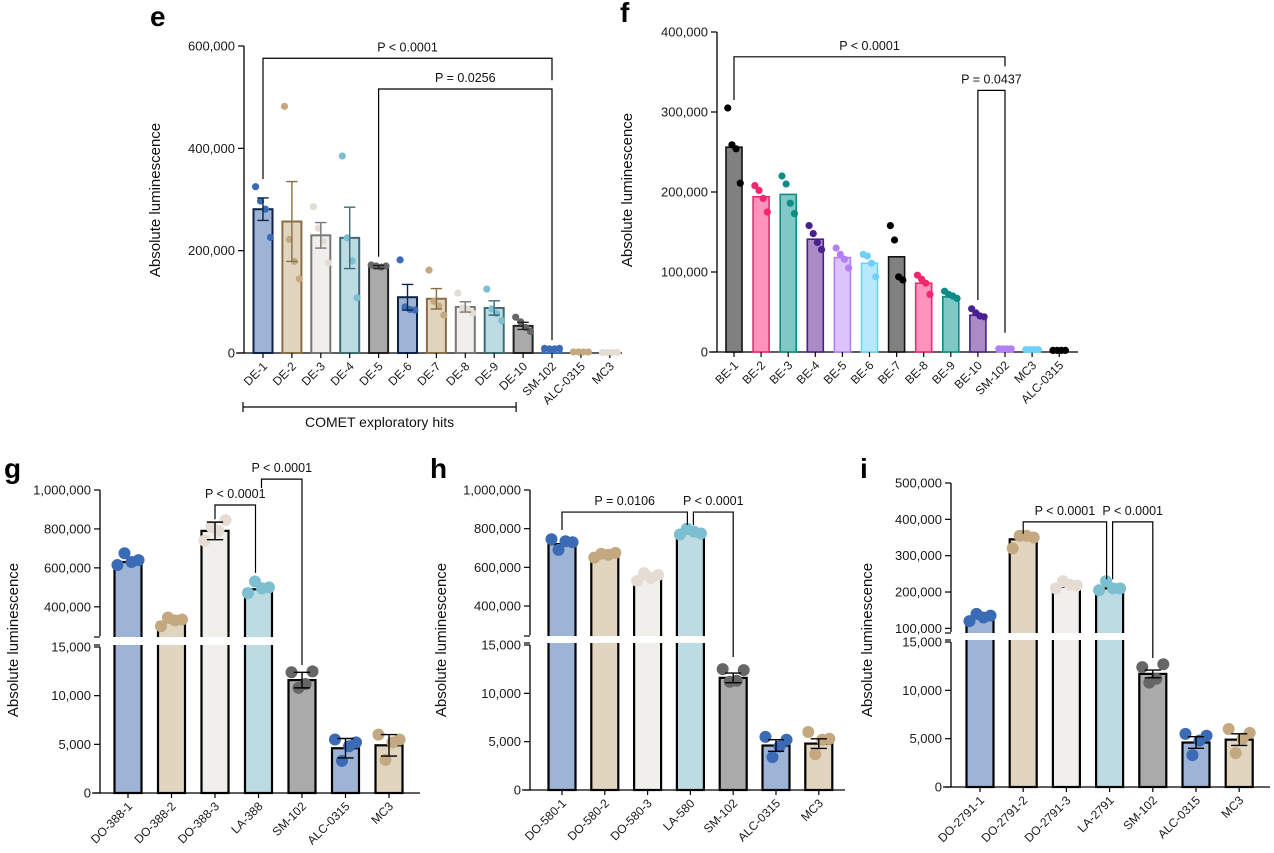 The image size is (1274, 853). What do you see at coordinates (916, 372) in the screenshot?
I see `x-tick-label: BE-8` at bounding box center [916, 372].